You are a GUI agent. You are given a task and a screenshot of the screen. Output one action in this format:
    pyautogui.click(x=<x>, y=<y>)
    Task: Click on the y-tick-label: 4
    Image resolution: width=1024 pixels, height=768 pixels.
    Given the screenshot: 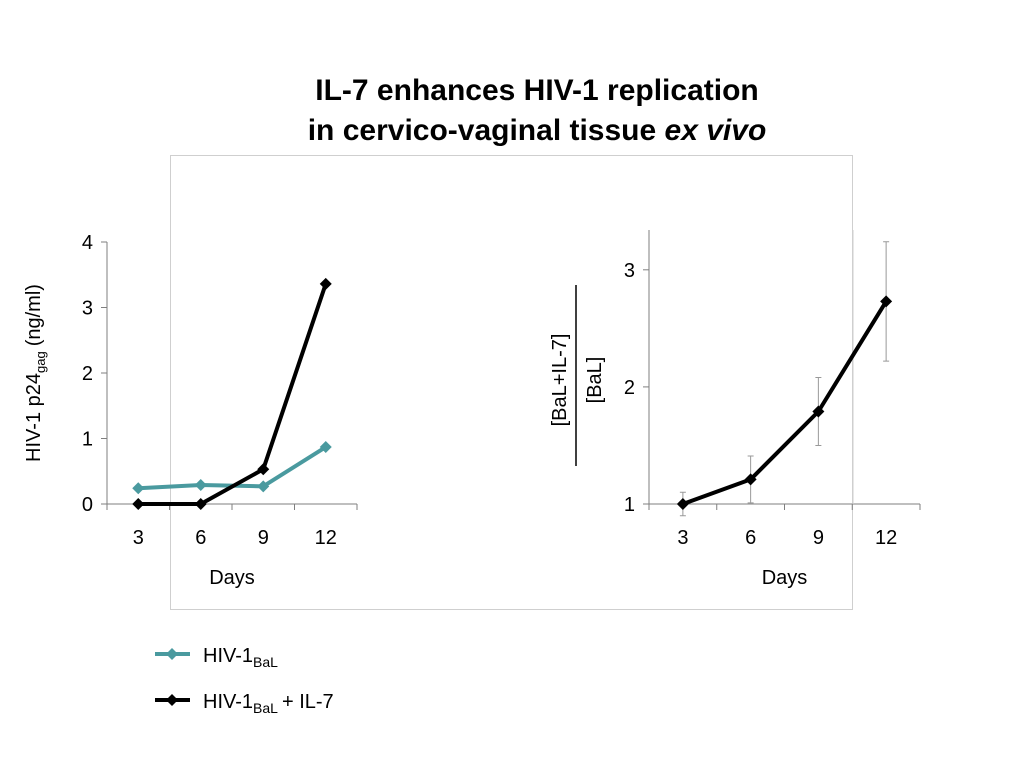 What is the action you would take?
    pyautogui.click(x=87, y=243)
    